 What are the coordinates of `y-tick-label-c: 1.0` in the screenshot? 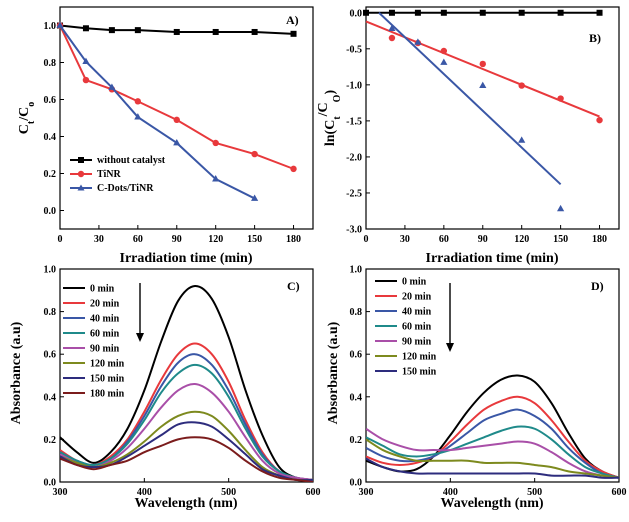 It's located at (50, 270).